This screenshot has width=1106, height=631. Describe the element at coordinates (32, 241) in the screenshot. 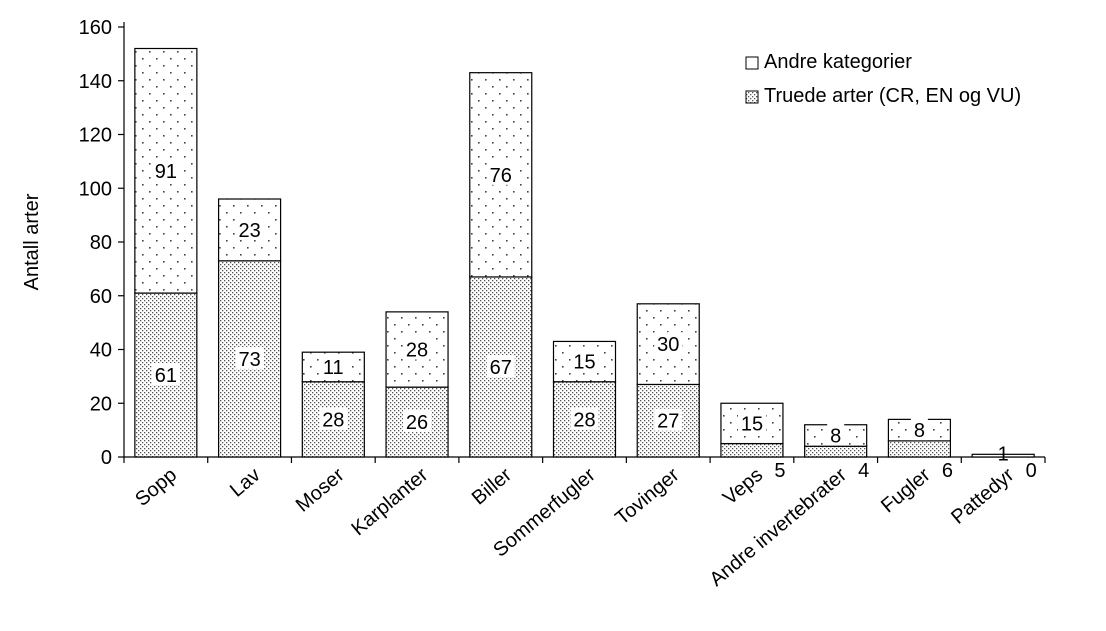

I see `y-axis-label: Antall arter` at that location.